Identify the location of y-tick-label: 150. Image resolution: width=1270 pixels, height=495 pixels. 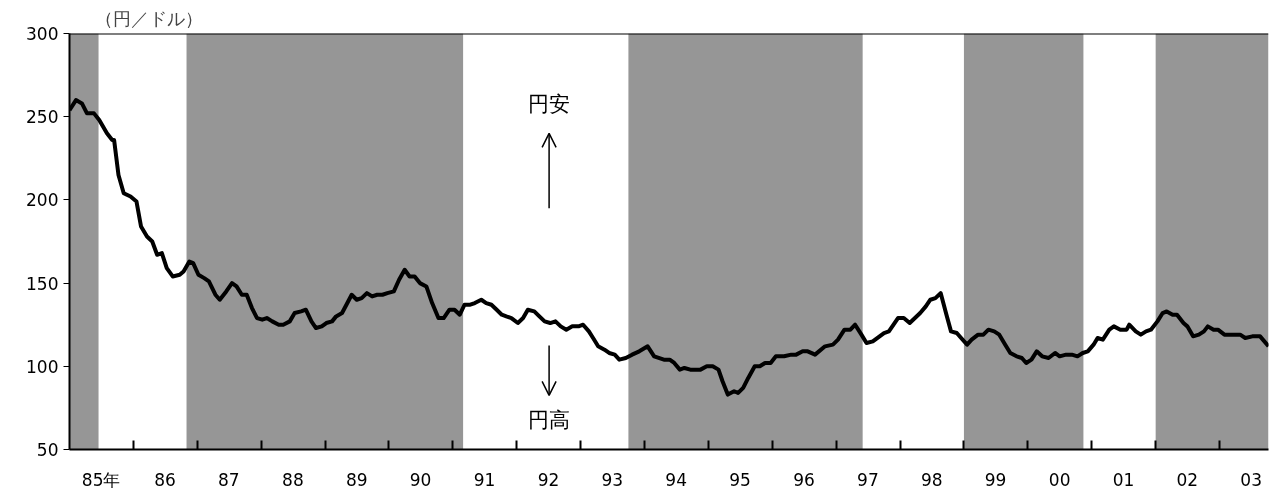
(42, 283).